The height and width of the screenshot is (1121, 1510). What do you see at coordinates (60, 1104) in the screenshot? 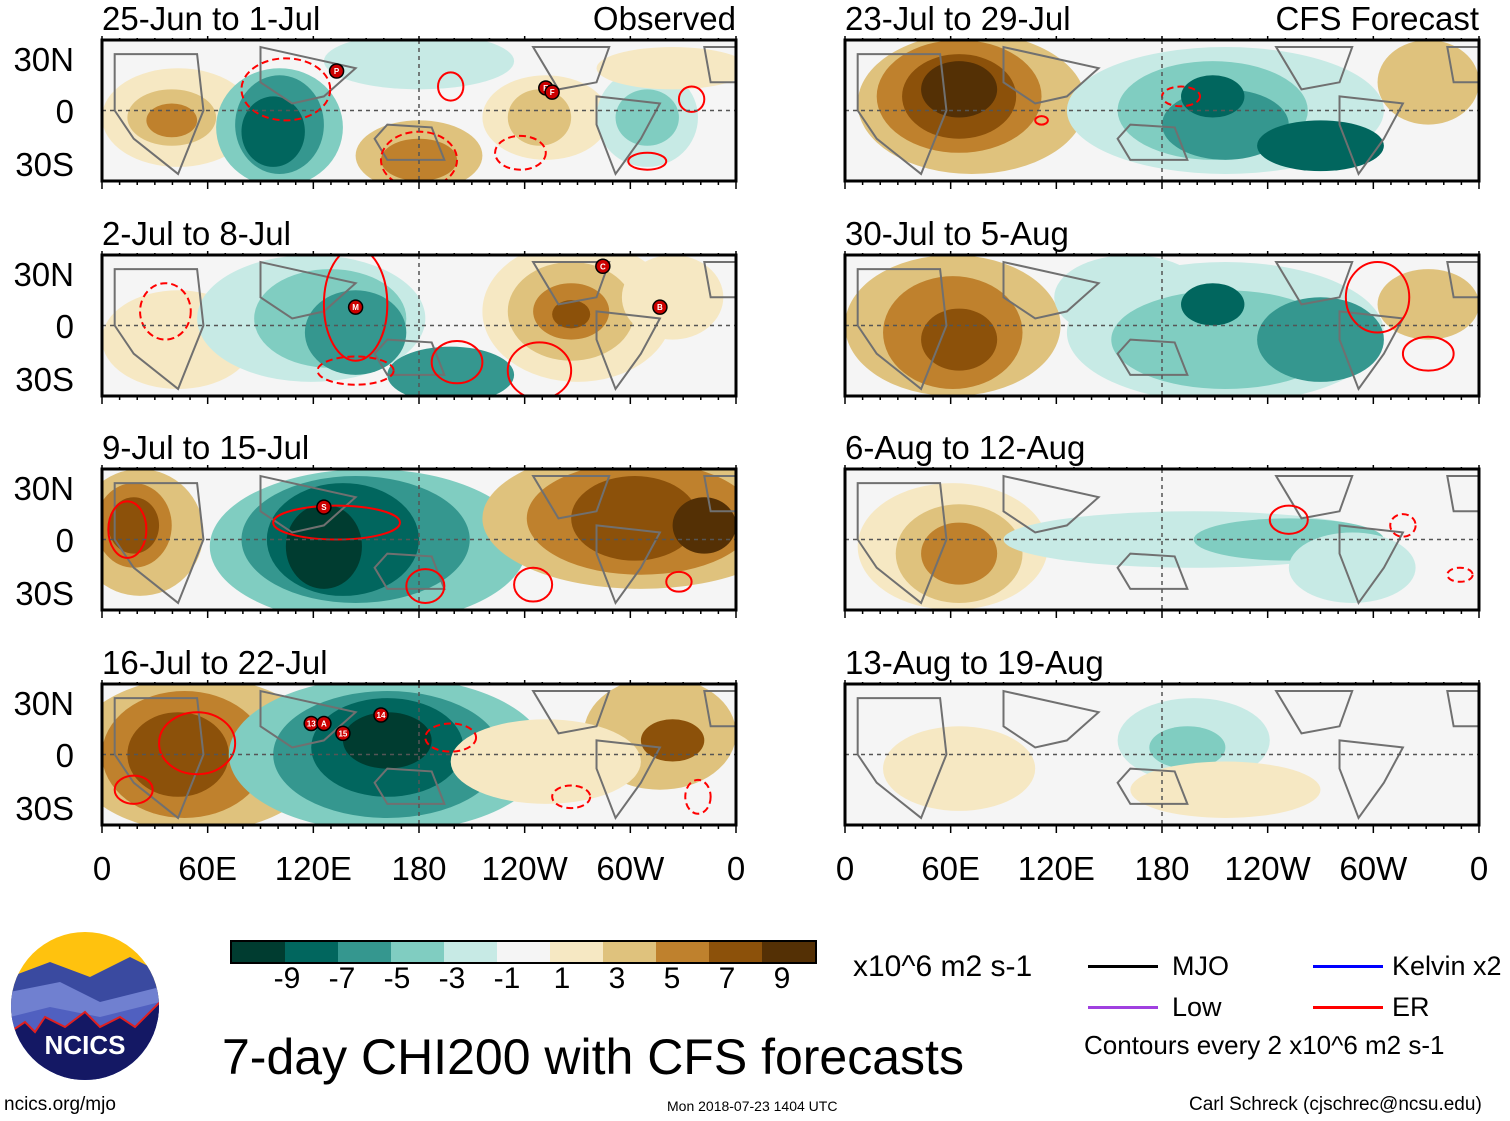
I see `url-link: ncics.org/mjo` at bounding box center [60, 1104].